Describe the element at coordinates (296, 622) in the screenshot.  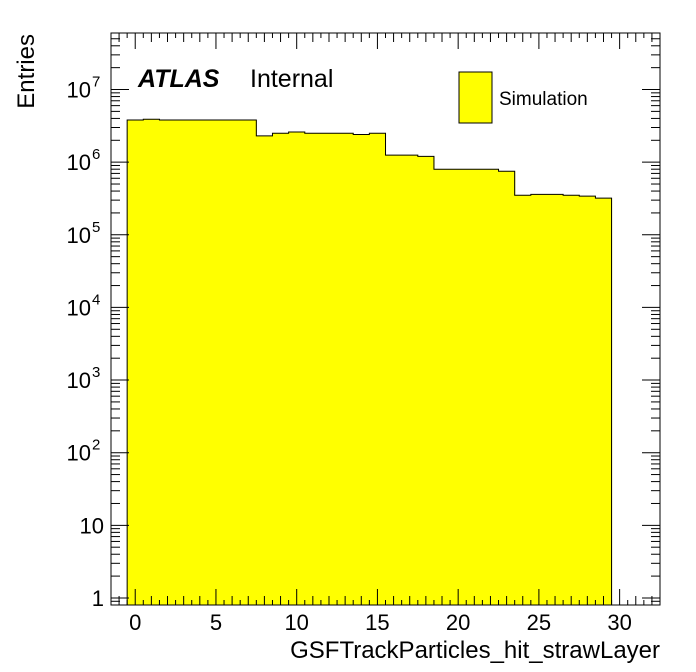
I see `x-tick-label: 10` at that location.